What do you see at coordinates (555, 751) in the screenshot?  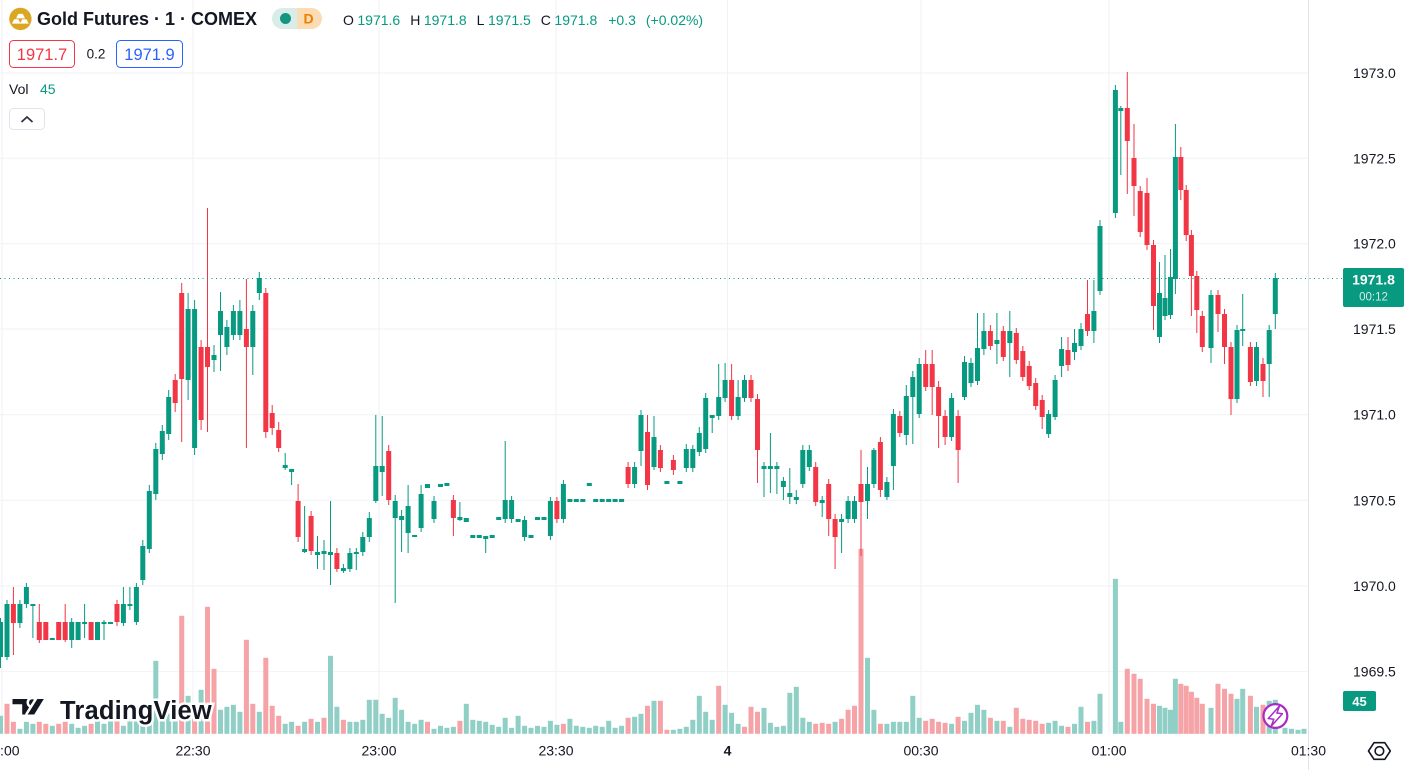 I see `svg-text: 23:30` at bounding box center [555, 751].